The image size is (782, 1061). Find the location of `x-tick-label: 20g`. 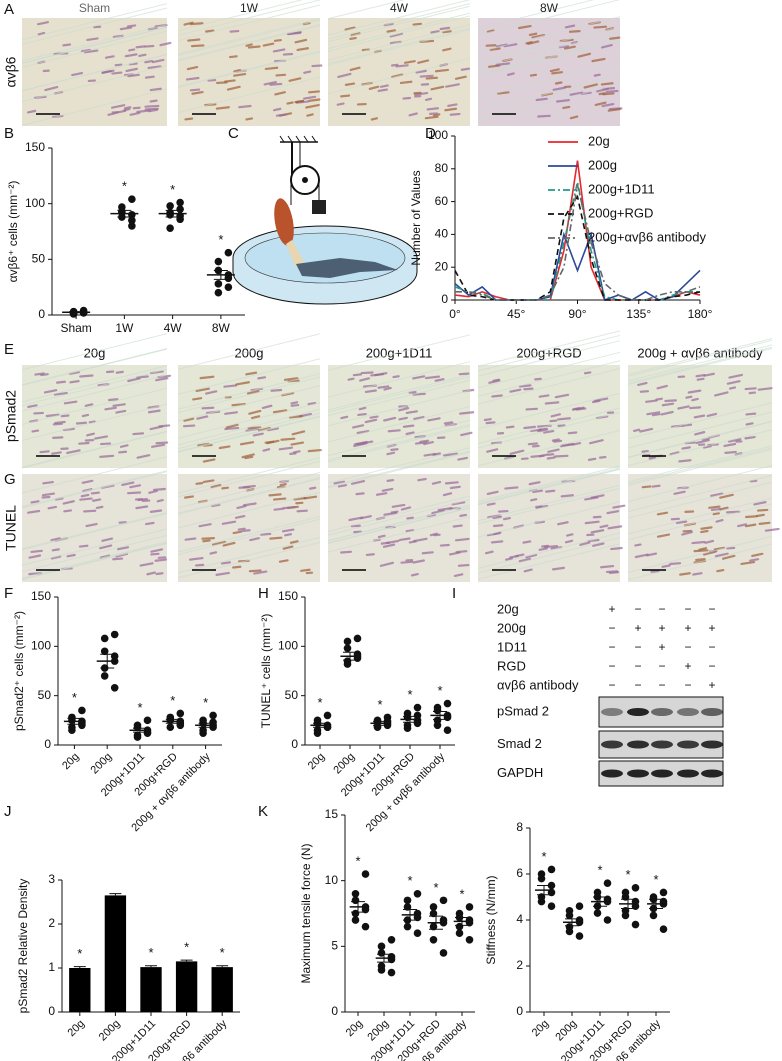

x-tick-label: 20g is located at coordinates (70, 761).